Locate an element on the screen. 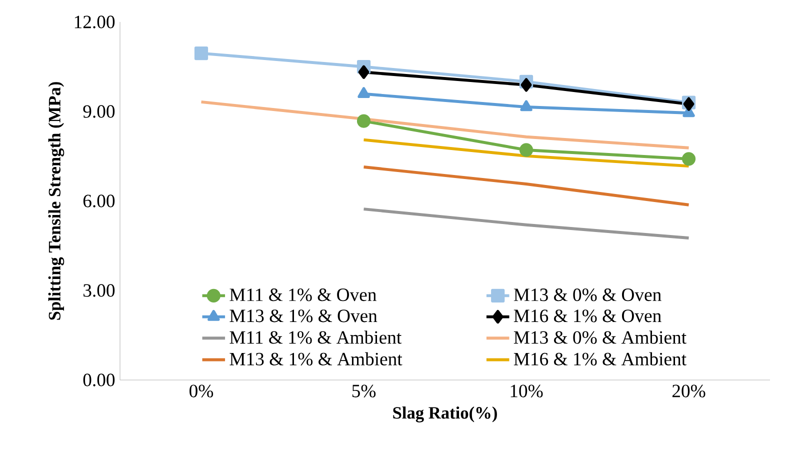 The height and width of the screenshot is (453, 798). y-tick-label: 9.00 is located at coordinates (99, 111).